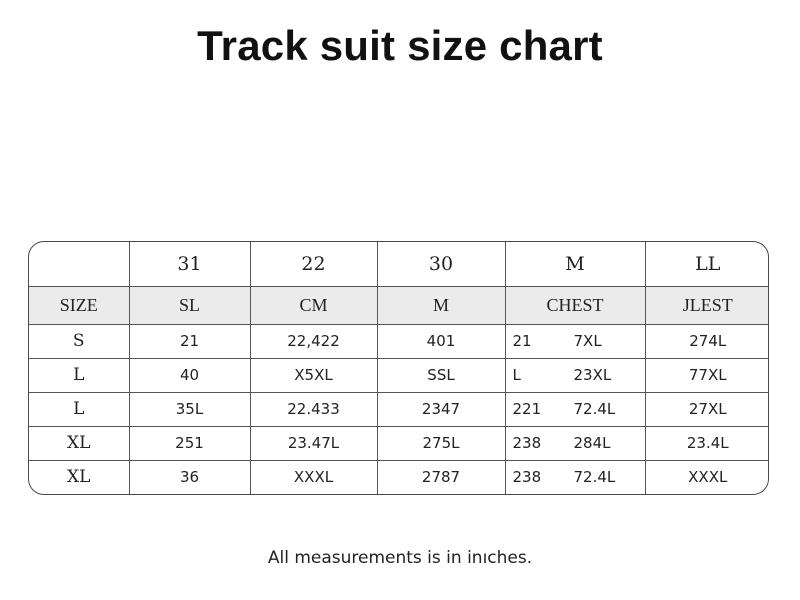 The image size is (800, 600). I want to click on table-header-row: SIZE SL CM M CHEST JLEST, so click(398, 305).